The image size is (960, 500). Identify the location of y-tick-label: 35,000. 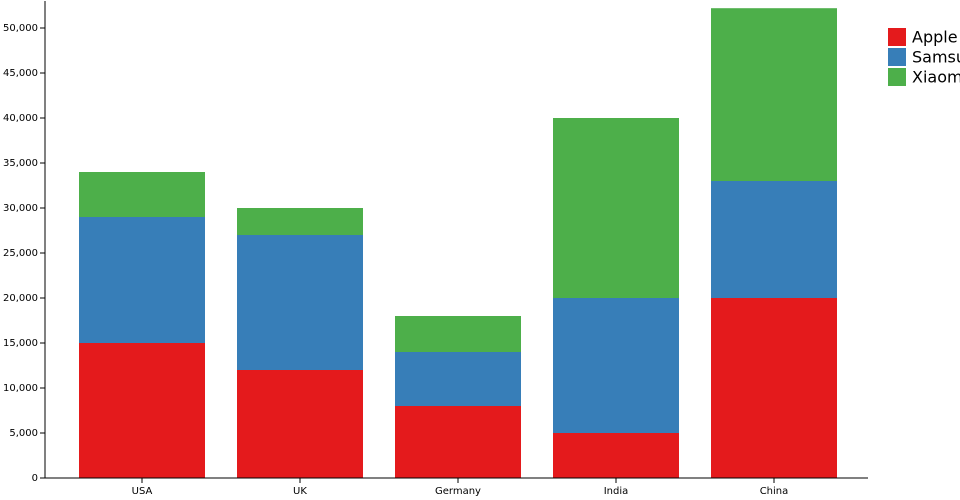
(20, 163).